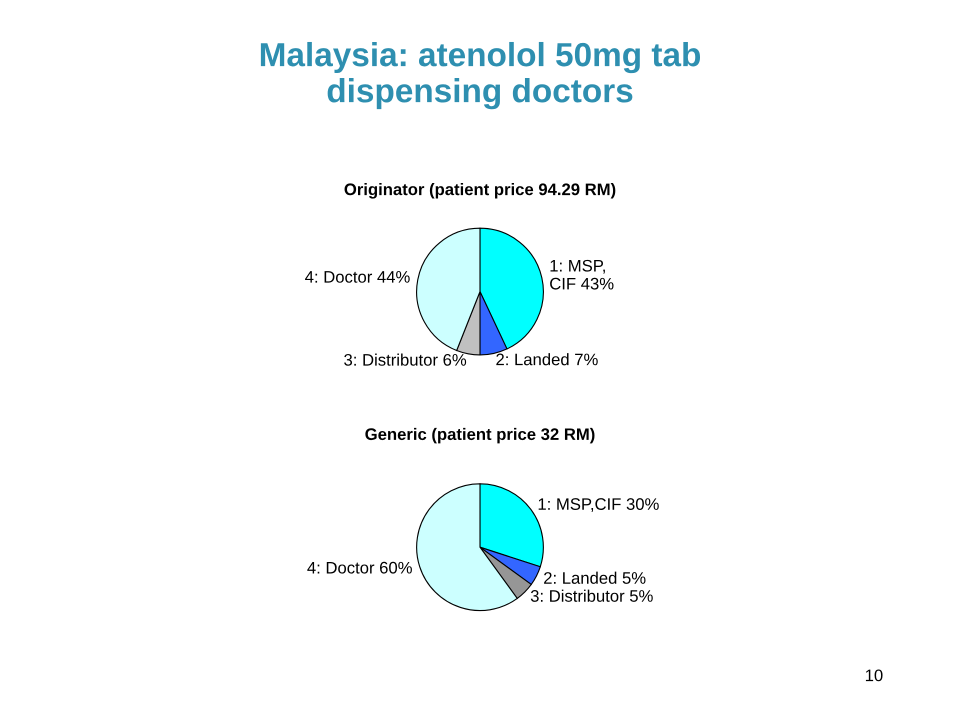  What do you see at coordinates (595, 578) in the screenshot?
I see `slice-label: 2: Landed 5%` at bounding box center [595, 578].